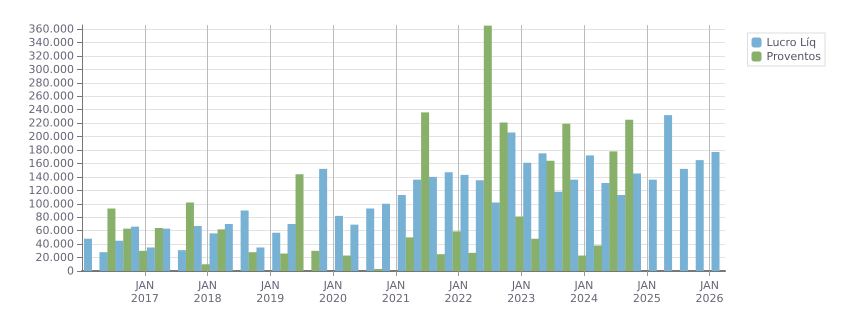  Describe the element at coordinates (144, 292) in the screenshot. I see `x-tick-label: JAN 2017` at that location.